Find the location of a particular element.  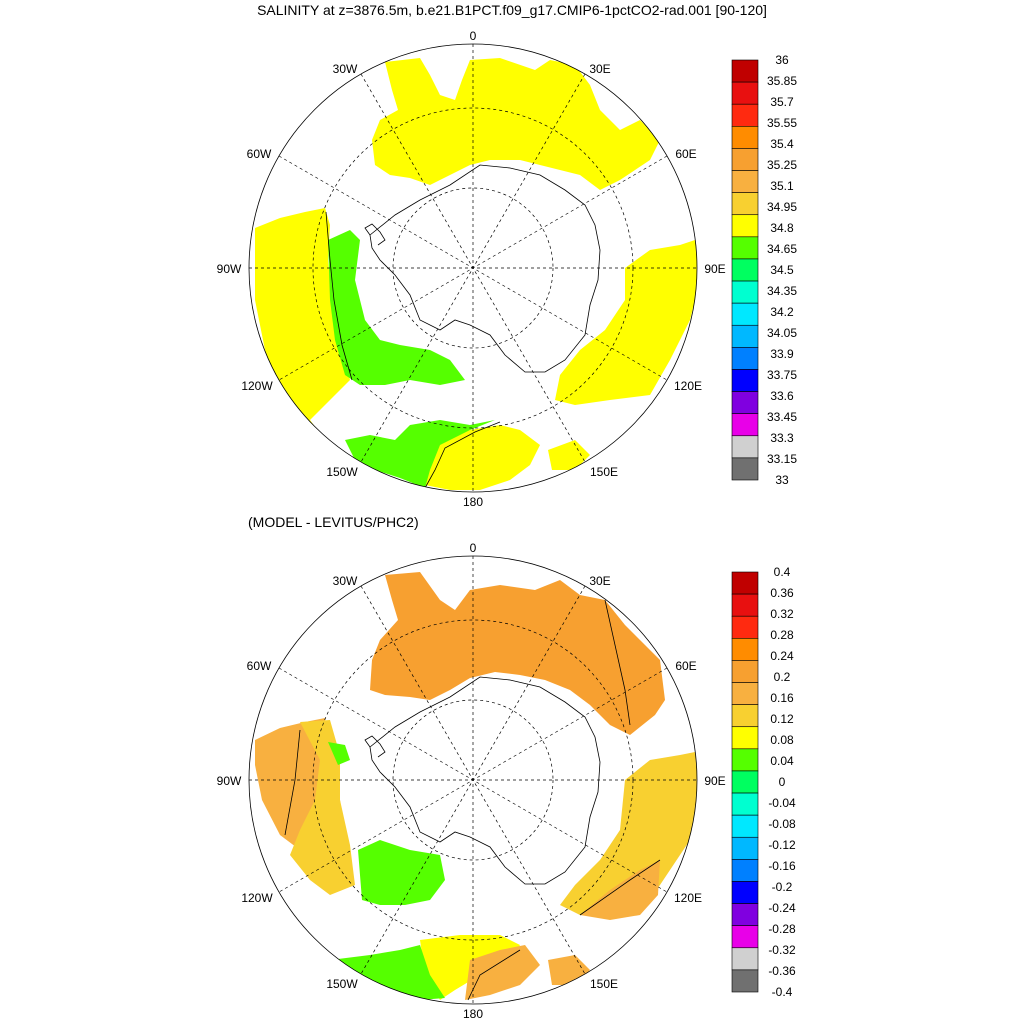

difference-subtitle: (MODEL - LEVITUS/PHC2) is located at coordinates (333, 522).